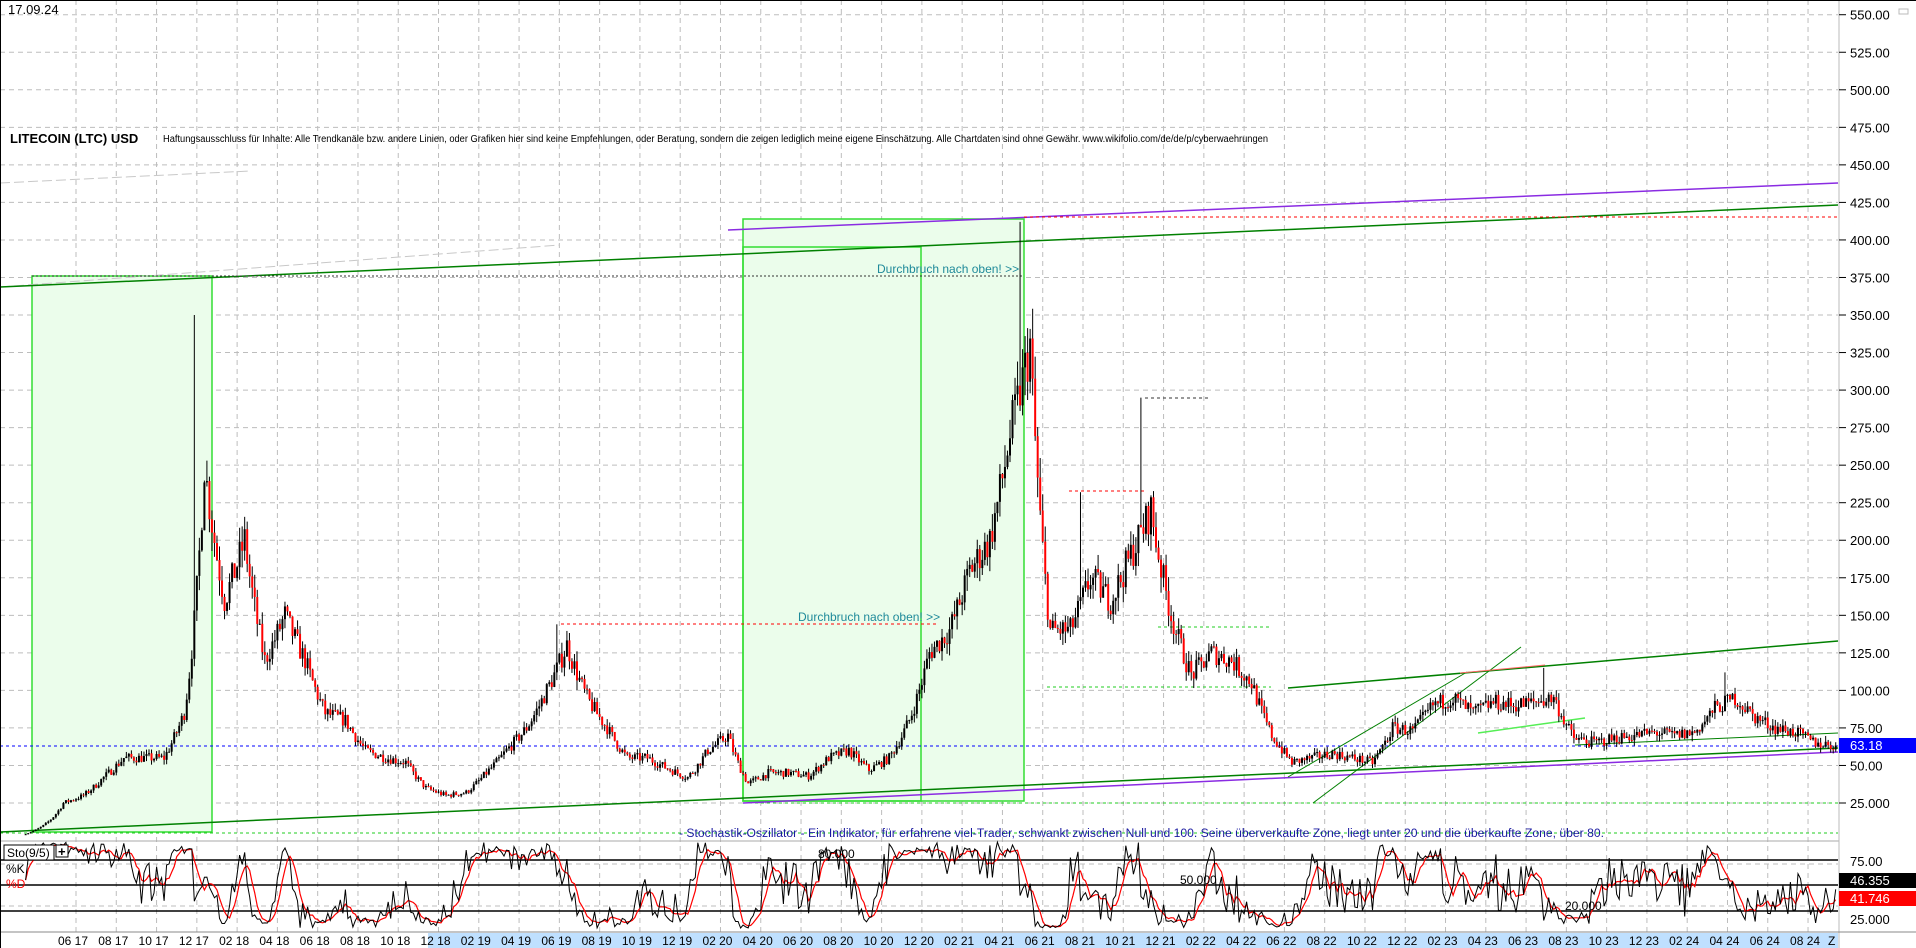 This screenshot has height=948, width=1916. Describe the element at coordinates (122, 554) in the screenshot. I see `zone-box-2017` at that location.